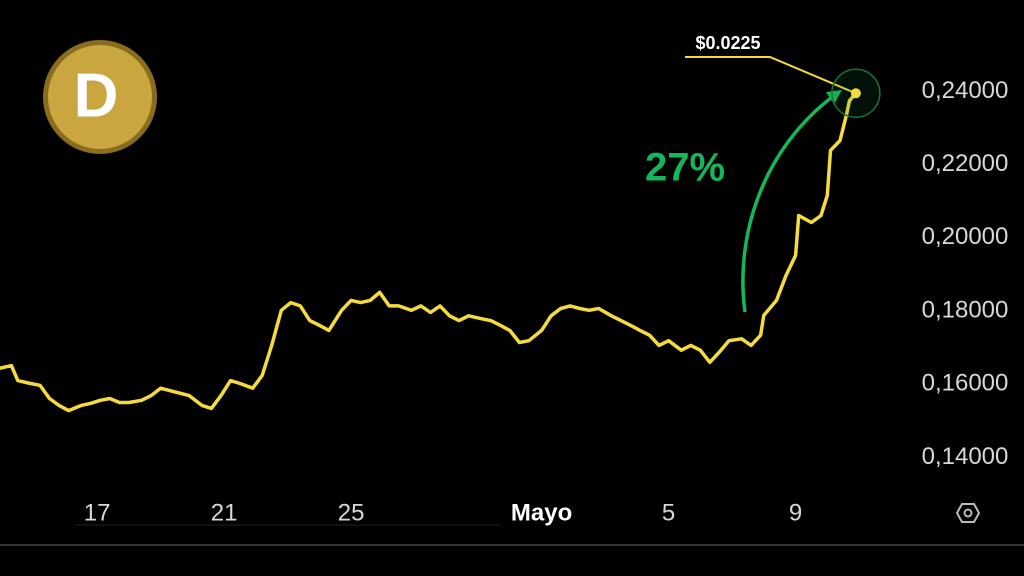 The image size is (1024, 576). Describe the element at coordinates (97, 512) in the screenshot. I see `x-tick-label: 17` at that location.